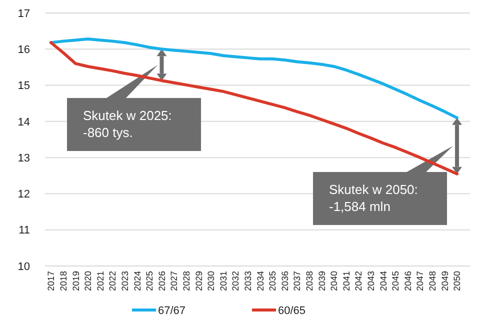 The image size is (484, 330). I want to click on x-tick-label: 2039, so click(321, 281).